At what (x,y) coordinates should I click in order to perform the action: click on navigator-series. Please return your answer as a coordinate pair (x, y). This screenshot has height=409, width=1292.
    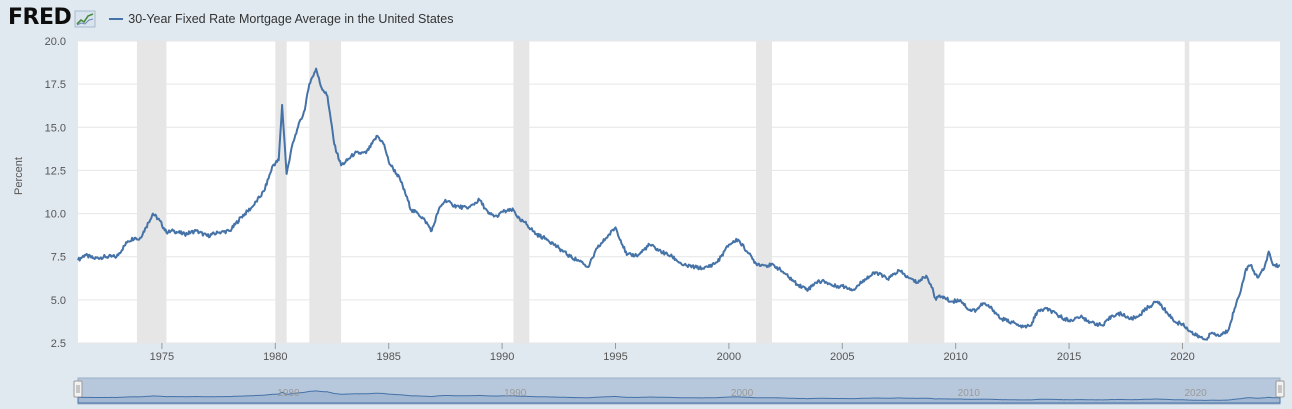
    Looking at the image, I should click on (679, 397).